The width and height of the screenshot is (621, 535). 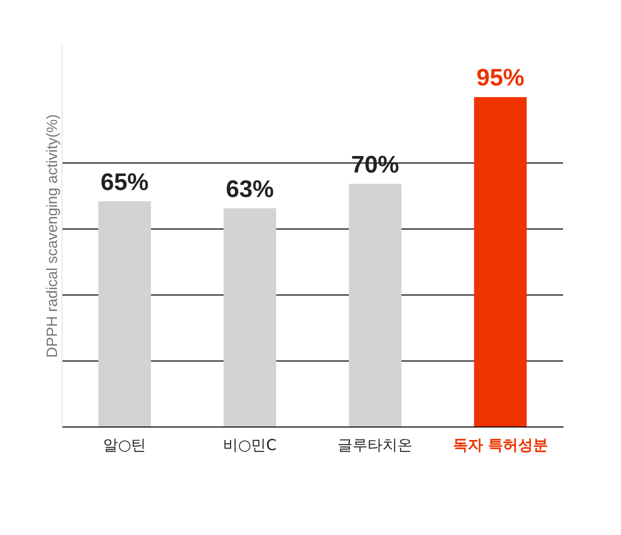 What do you see at coordinates (250, 189) in the screenshot?
I see `data-label: 63%` at bounding box center [250, 189].